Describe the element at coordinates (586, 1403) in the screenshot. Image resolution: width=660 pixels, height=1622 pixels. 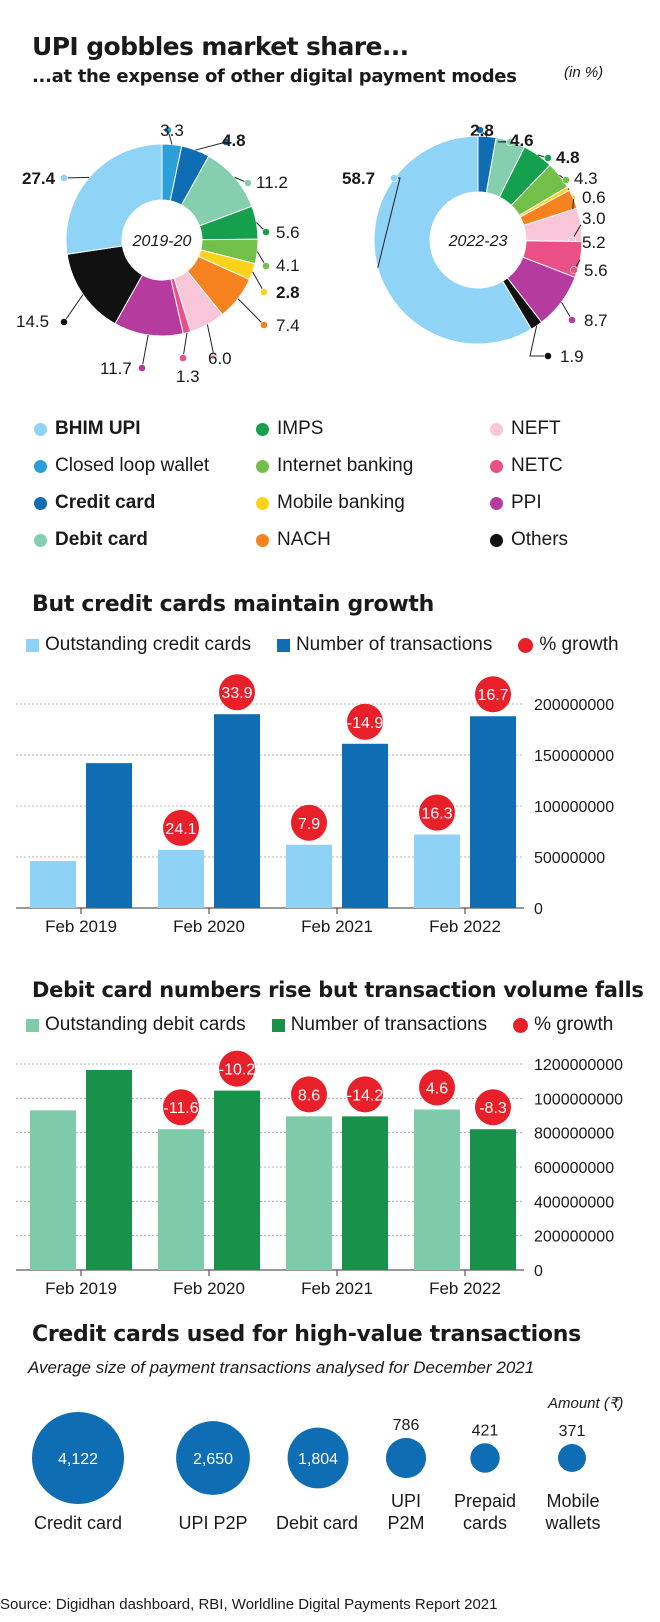
I see `bubble-unit: Amount (₹)` at that location.